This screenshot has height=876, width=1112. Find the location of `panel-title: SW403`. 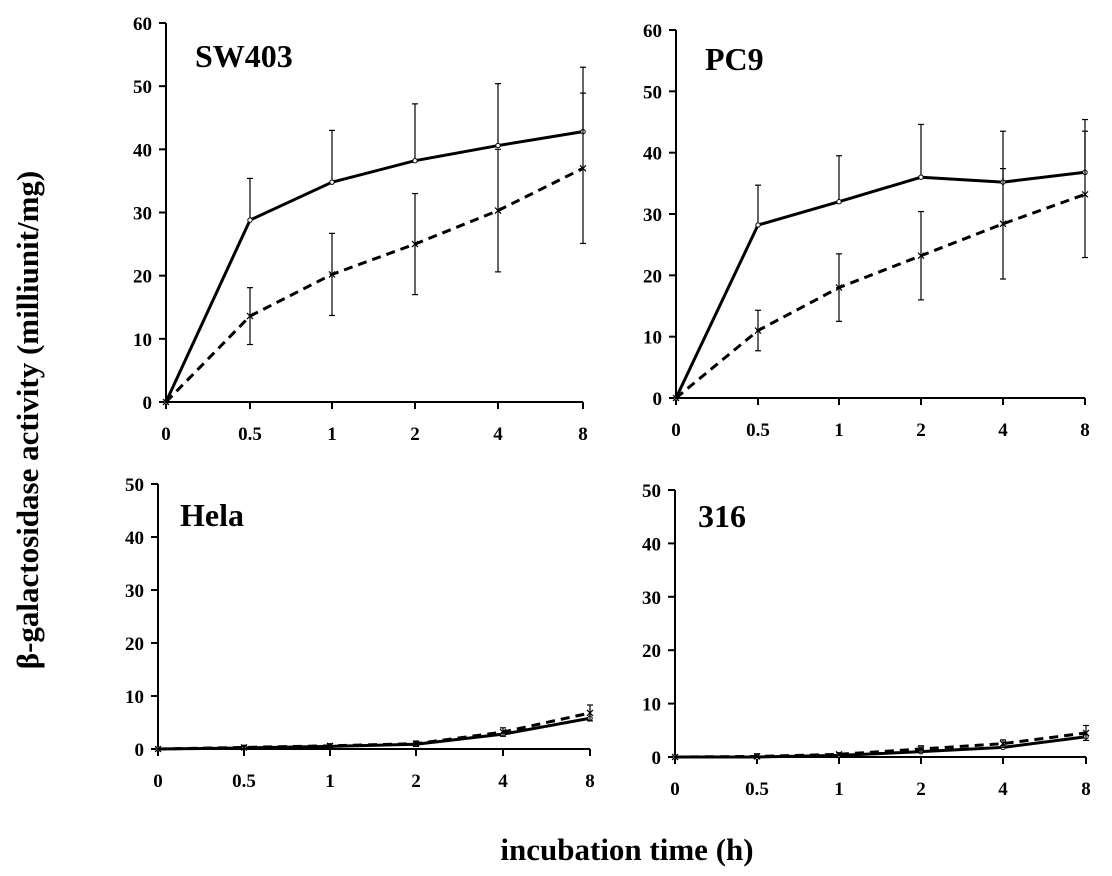

panel-title: SW403 is located at coordinates (244, 56).